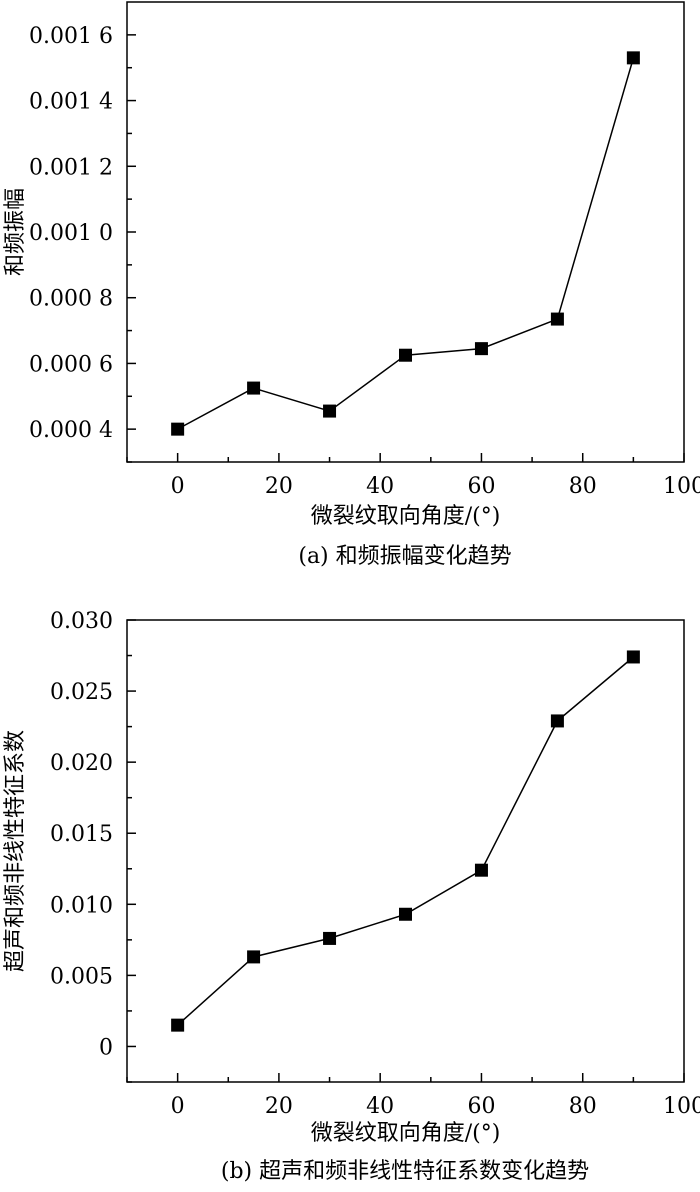 The width and height of the screenshot is (700, 1192). Describe the element at coordinates (81, 905) in the screenshot. I see `y-tick-label: 0.010` at that location.